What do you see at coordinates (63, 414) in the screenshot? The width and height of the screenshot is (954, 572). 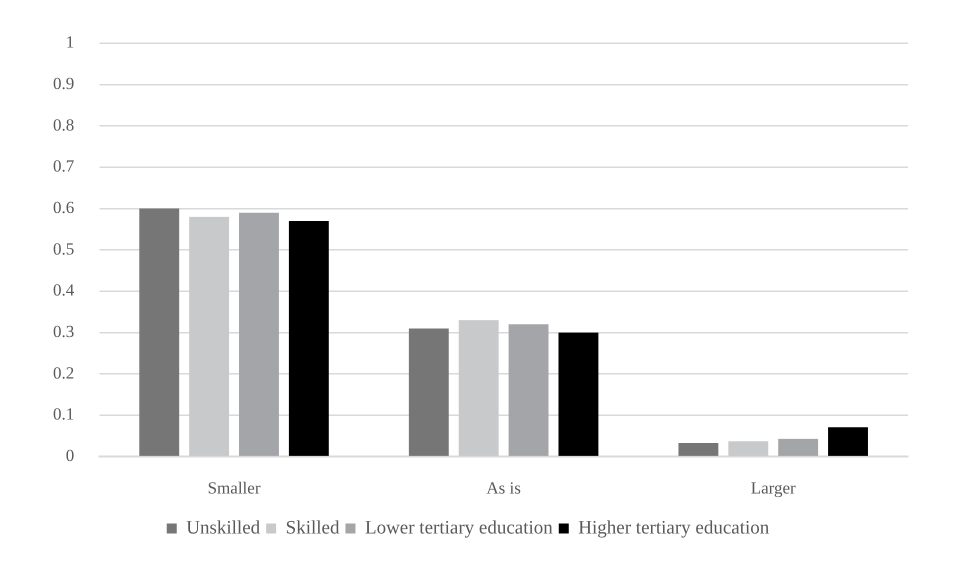 I see `y-tick-label: 0.1` at bounding box center [63, 414].